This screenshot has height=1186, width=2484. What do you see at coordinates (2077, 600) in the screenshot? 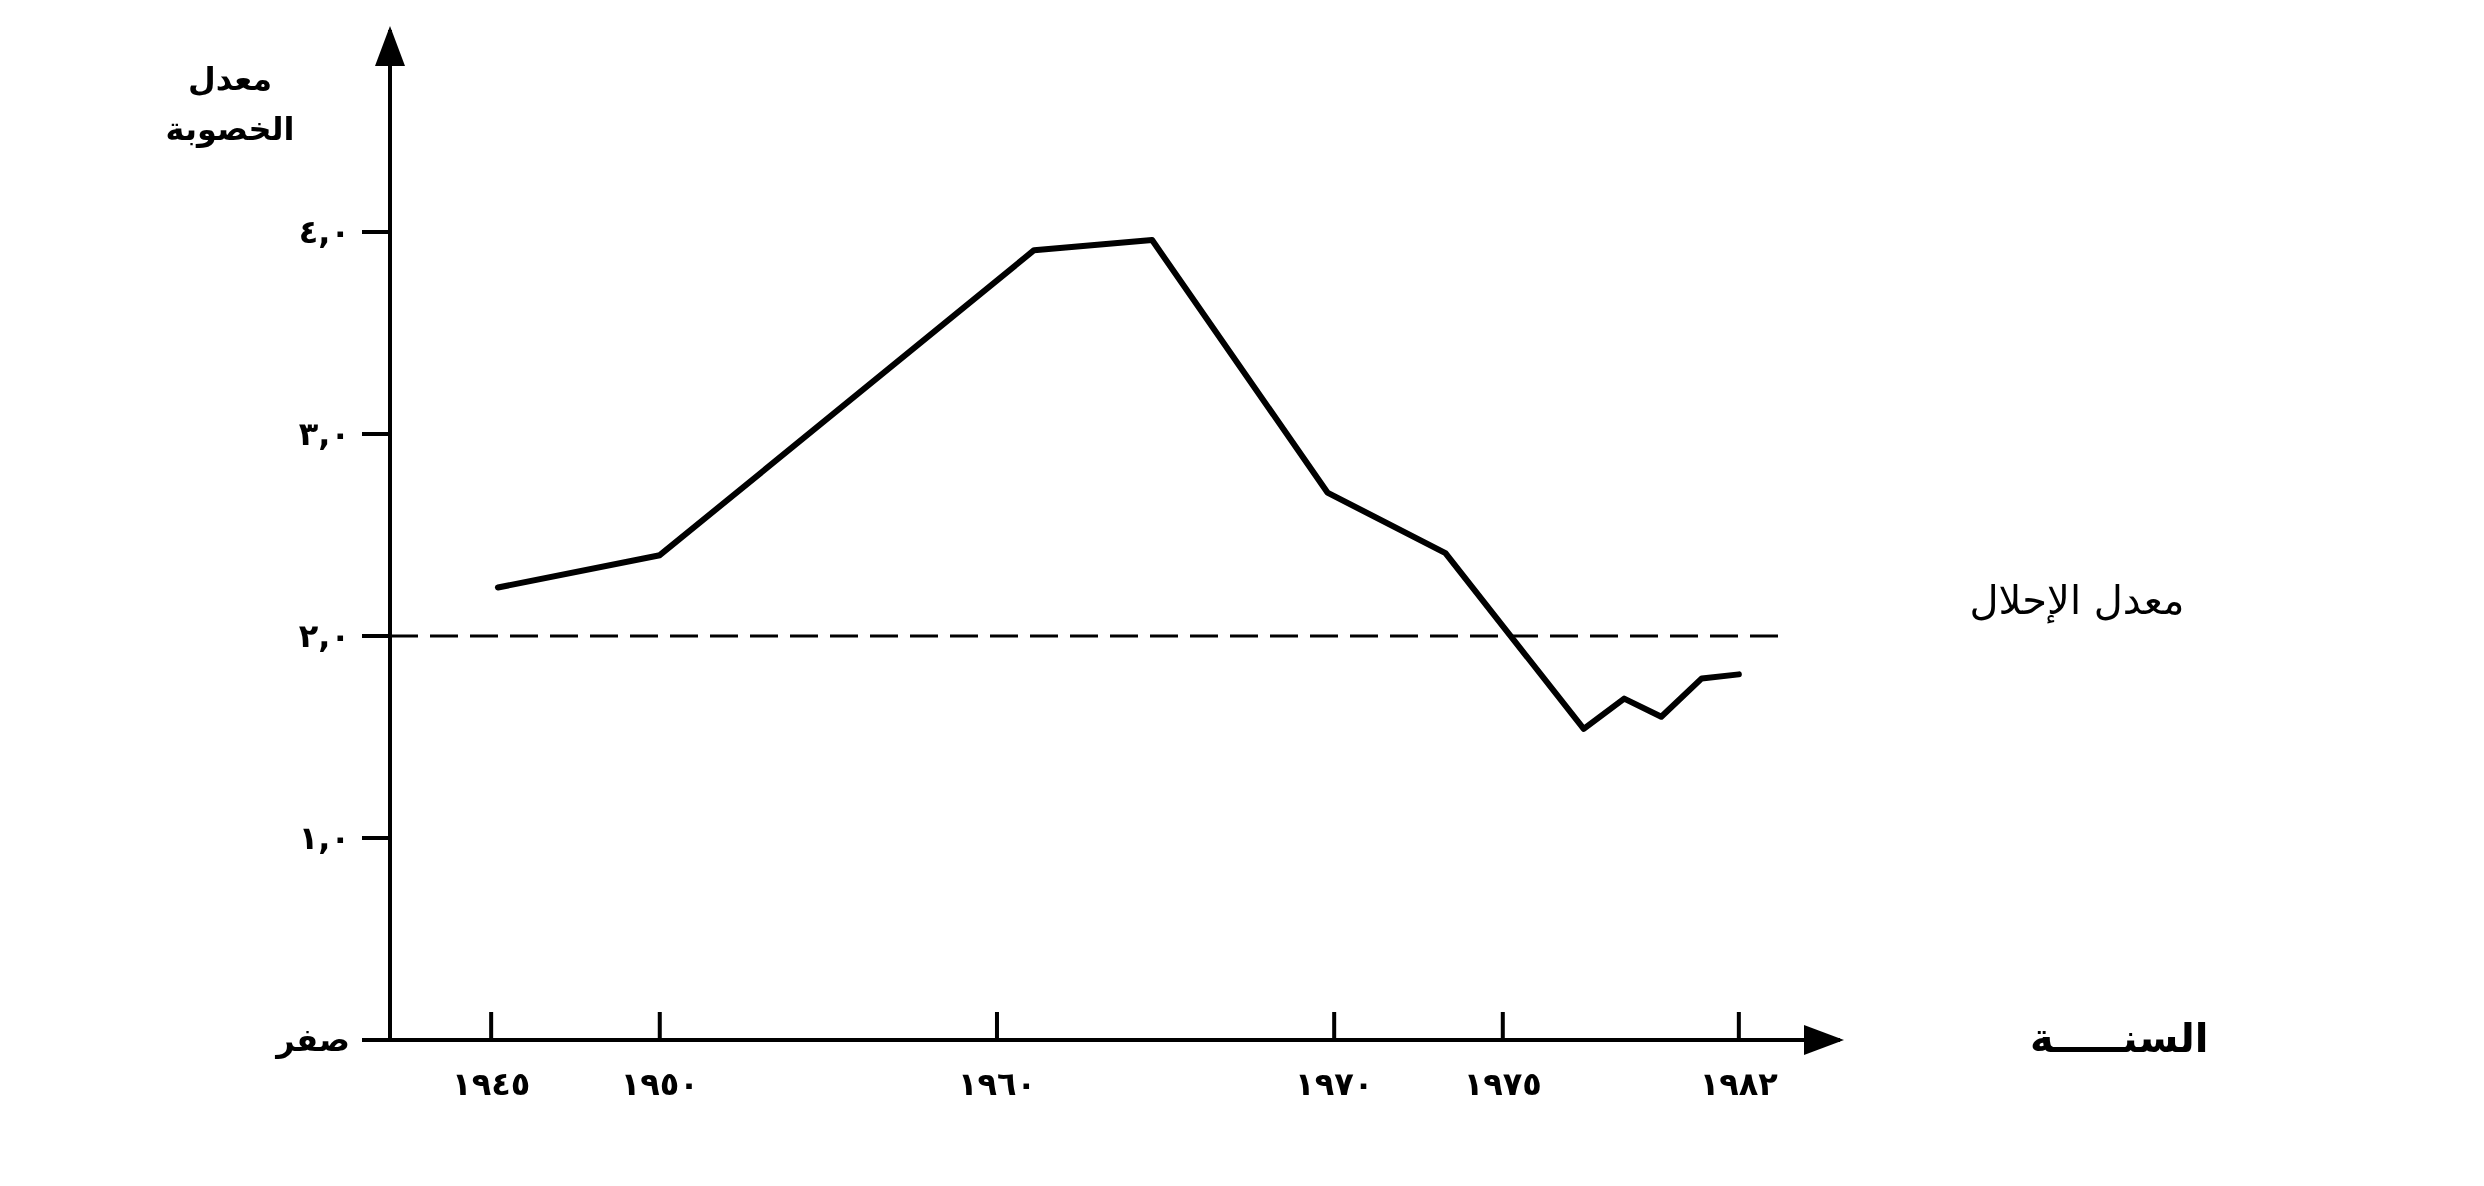
I see `ref-line-label: معدل الإحلال` at bounding box center [2077, 600].